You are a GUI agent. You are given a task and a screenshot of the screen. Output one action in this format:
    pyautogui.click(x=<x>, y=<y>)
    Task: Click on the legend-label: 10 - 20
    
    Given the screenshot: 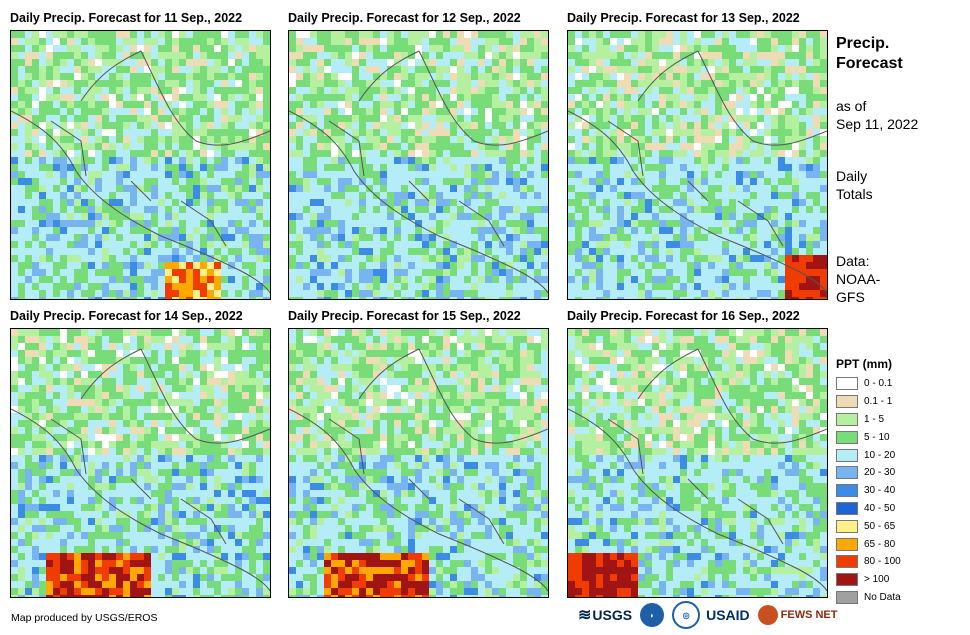 What is the action you would take?
    pyautogui.click(x=880, y=455)
    